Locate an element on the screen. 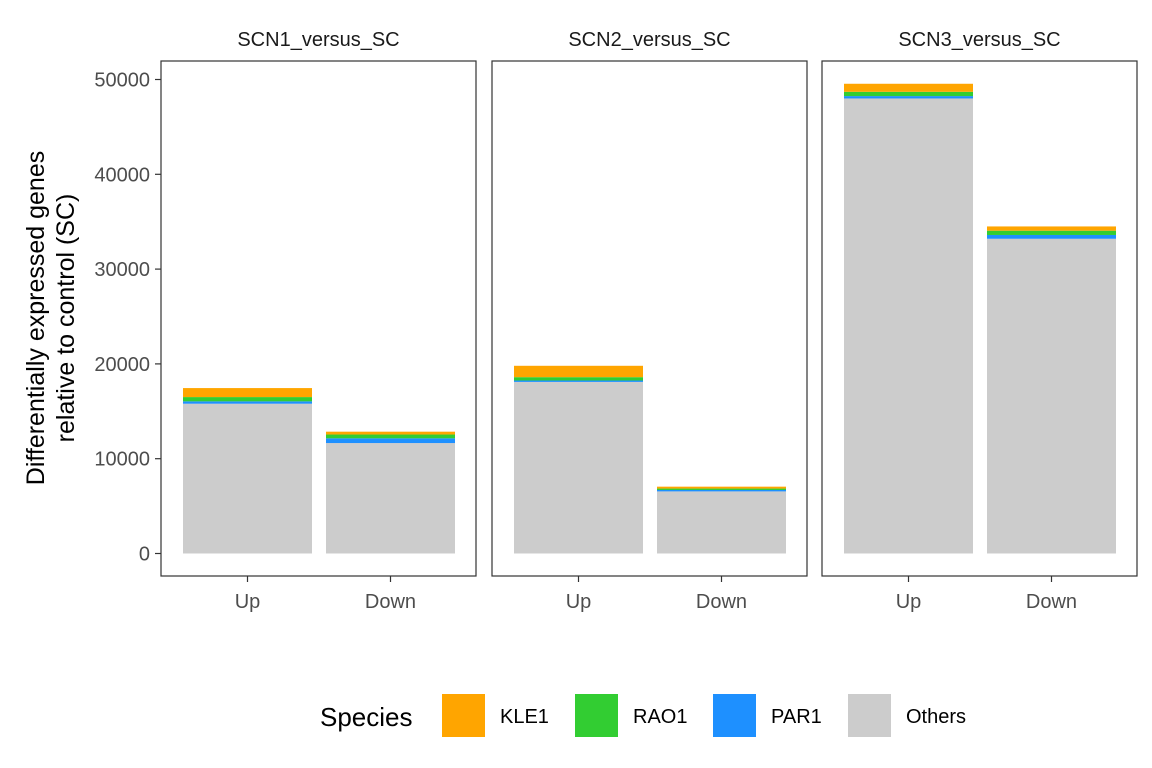 The image size is (1152, 768). y-tick-label: 40000 is located at coordinates (122, 175).